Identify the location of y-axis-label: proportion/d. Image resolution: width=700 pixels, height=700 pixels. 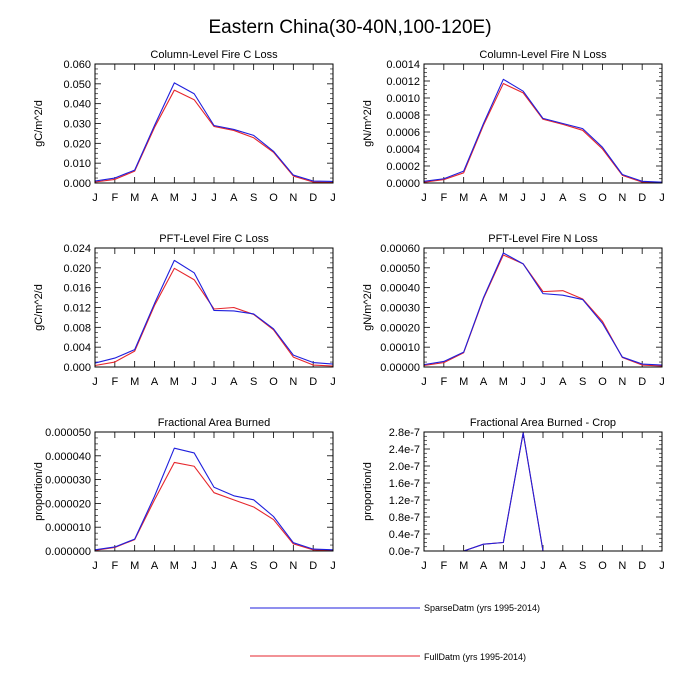
(368, 491).